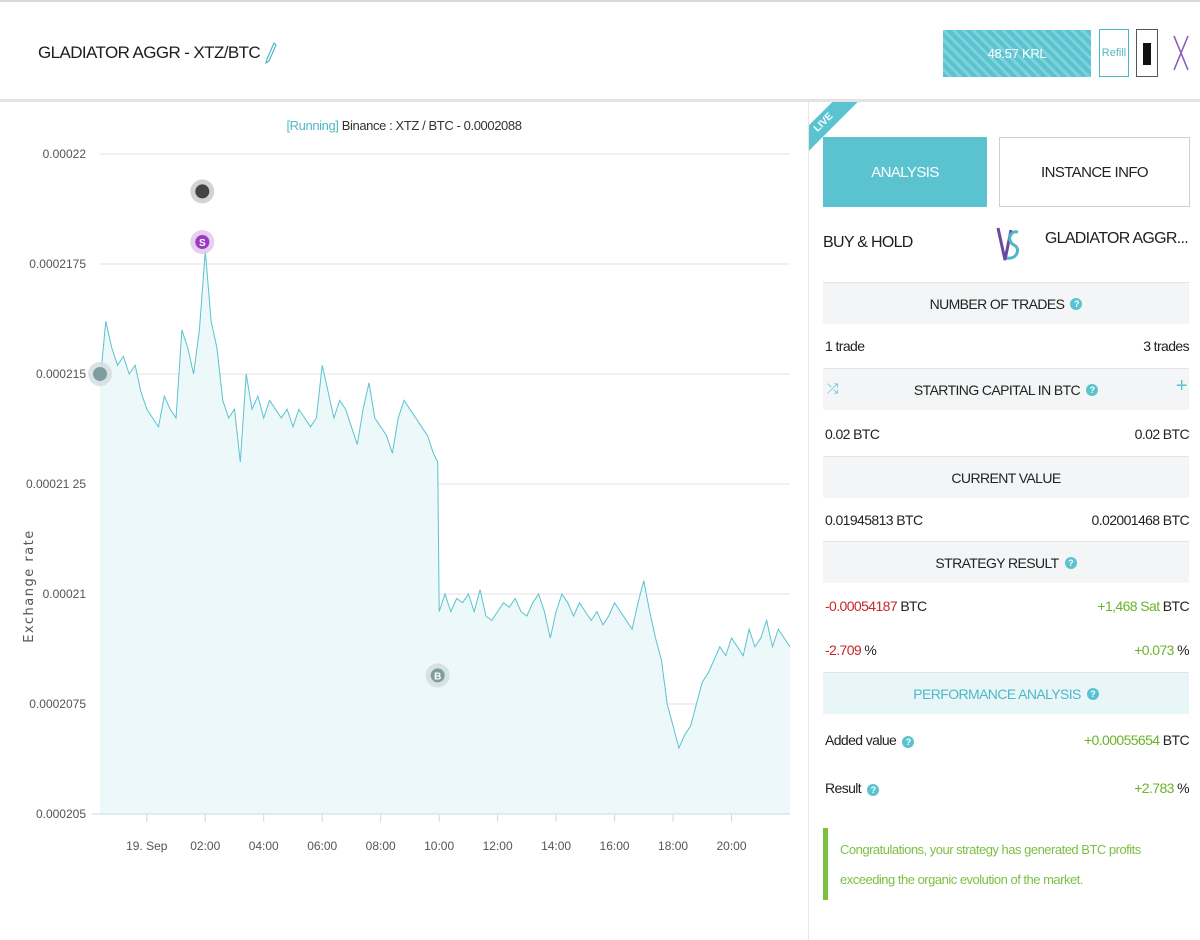 This screenshot has height=940, width=1200. I want to click on result-btc-right-value: +1,468 Sat, so click(1128, 606).